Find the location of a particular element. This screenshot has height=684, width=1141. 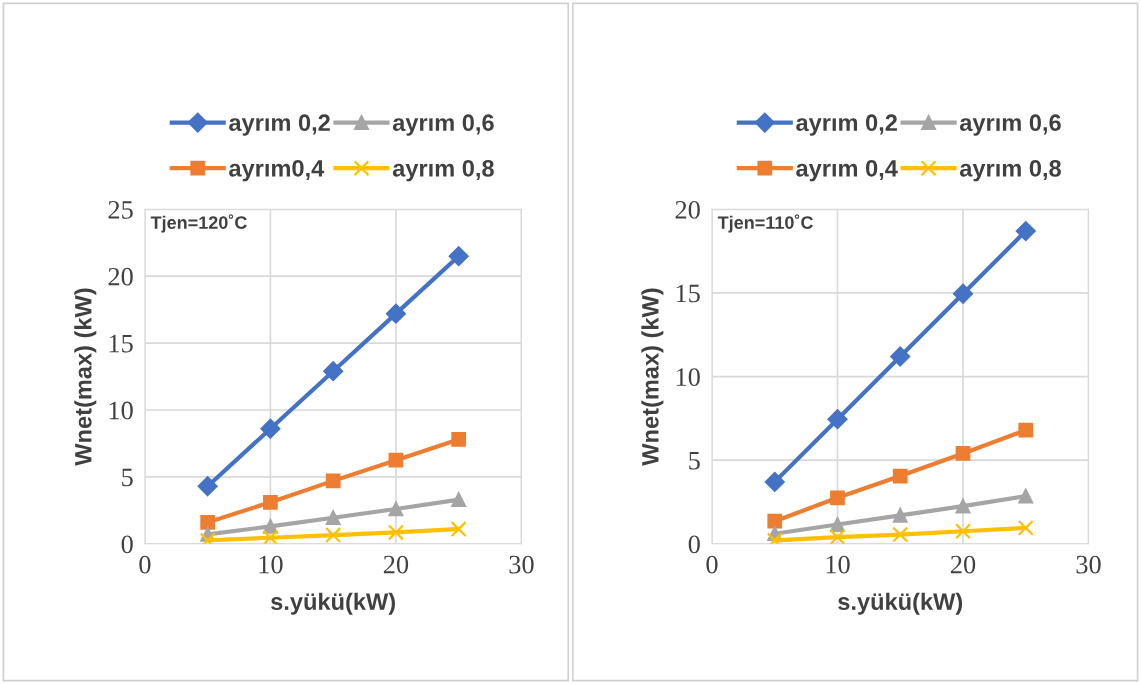

legend-label: ayrım 0,4 is located at coordinates (847, 170).